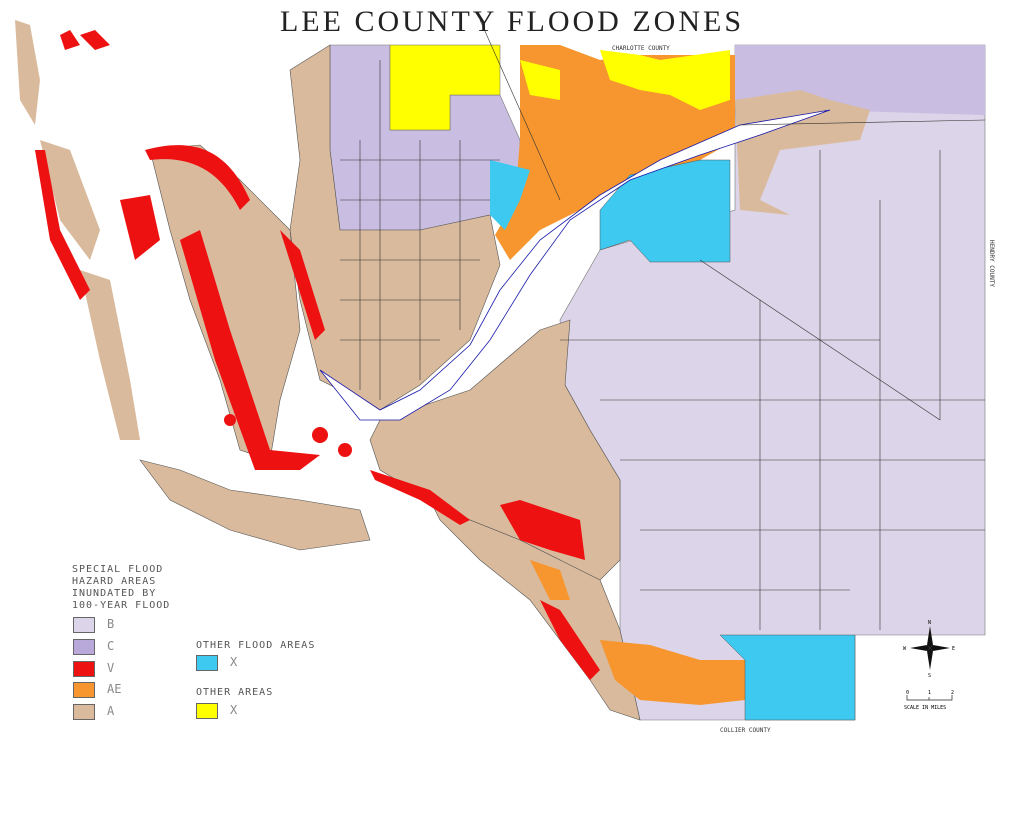  Describe the element at coordinates (84, 647) in the screenshot. I see `legend-swatch-c` at that location.